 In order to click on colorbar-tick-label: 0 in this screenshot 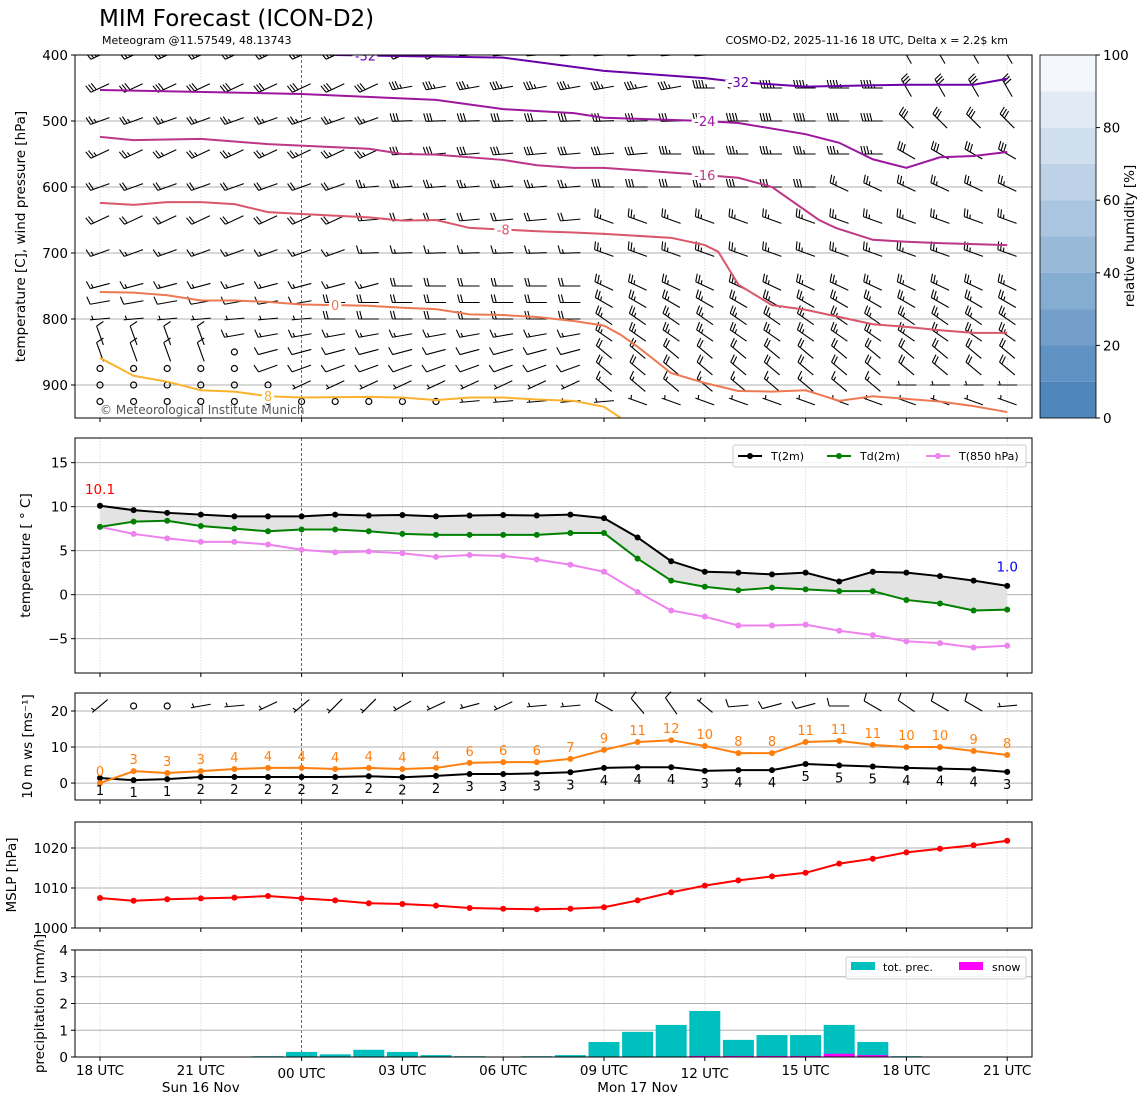, I will do `click(1107, 419)`.